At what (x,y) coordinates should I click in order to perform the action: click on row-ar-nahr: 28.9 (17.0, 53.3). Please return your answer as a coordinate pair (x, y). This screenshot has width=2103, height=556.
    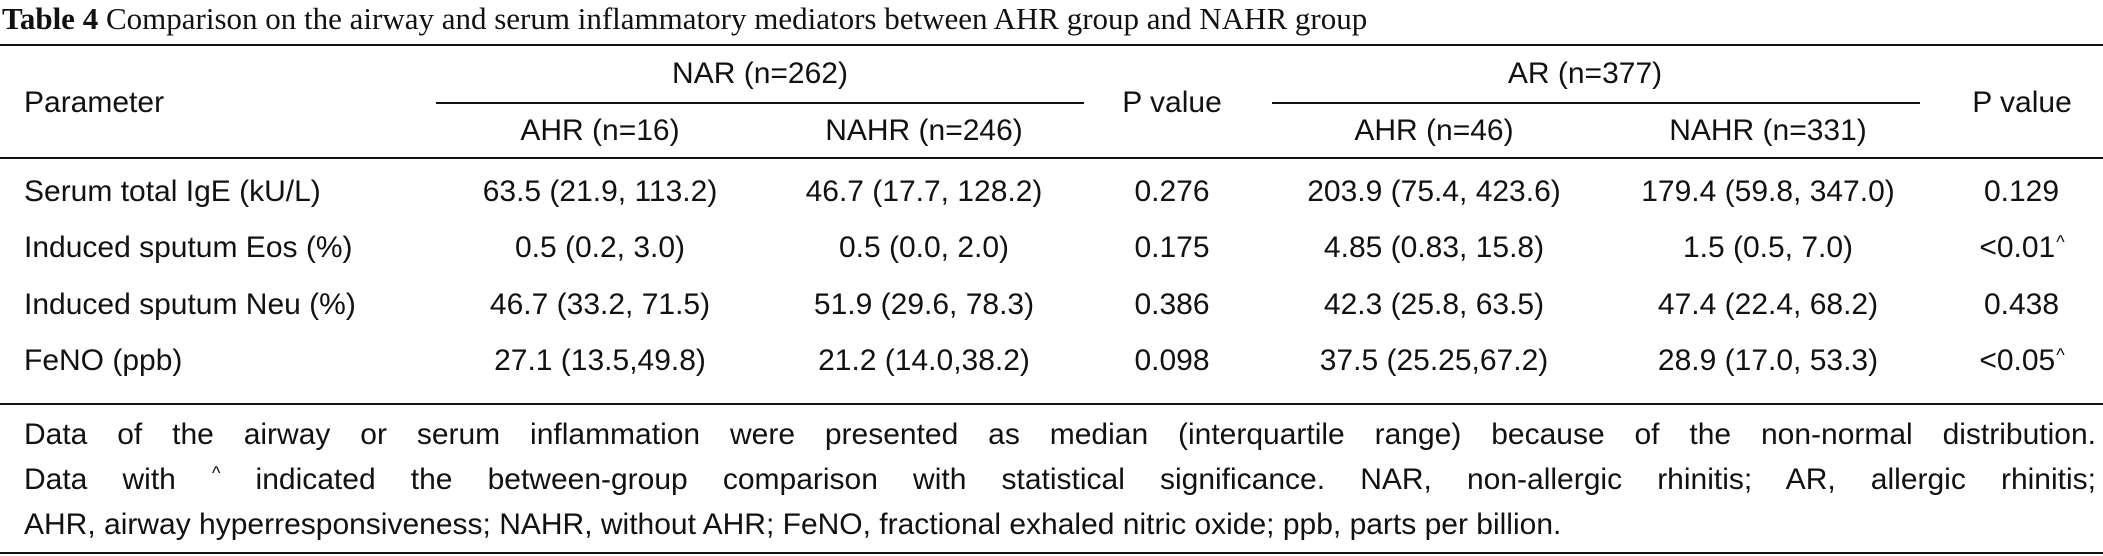
    Looking at the image, I should click on (1768, 360).